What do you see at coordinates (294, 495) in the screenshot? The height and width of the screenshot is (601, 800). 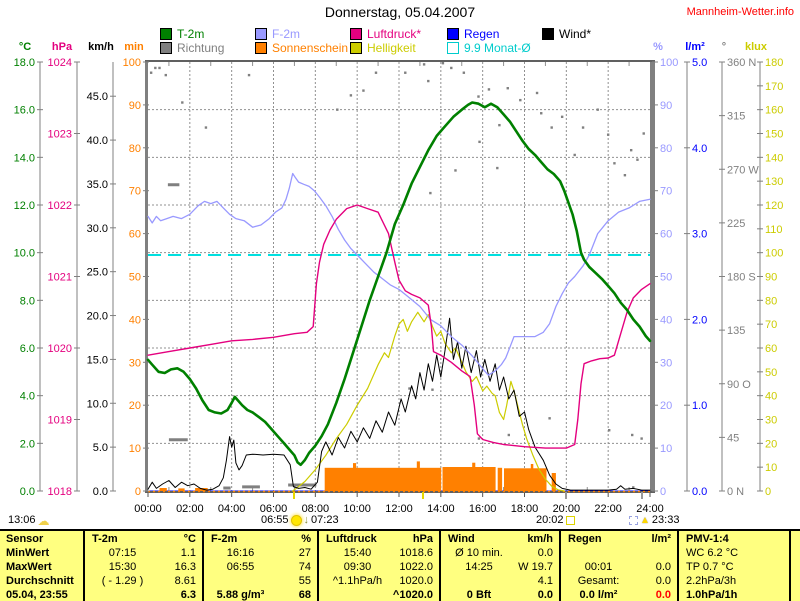 I see `event-tick` at bounding box center [294, 495].